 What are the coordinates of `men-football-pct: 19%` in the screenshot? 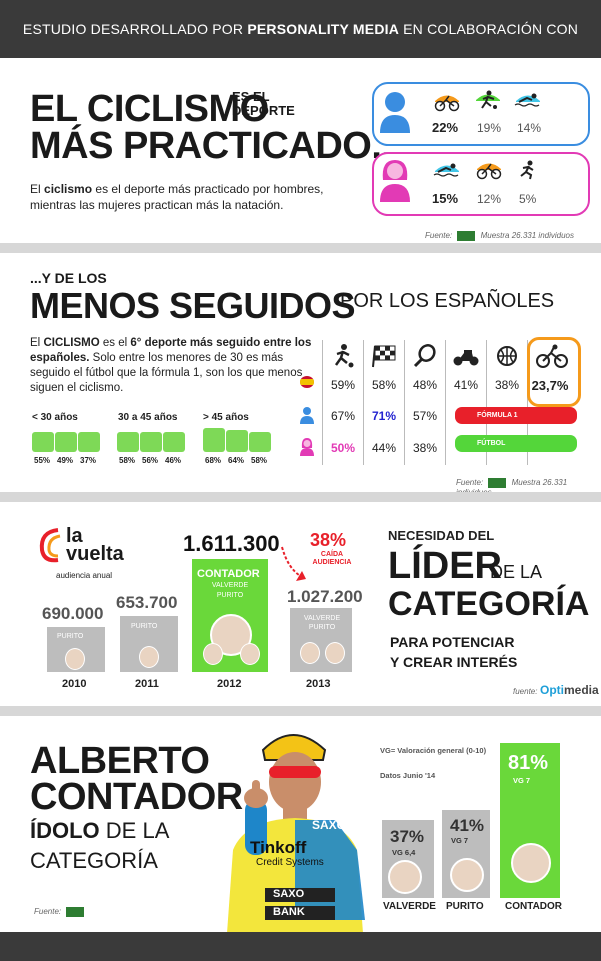 It's located at (489, 128).